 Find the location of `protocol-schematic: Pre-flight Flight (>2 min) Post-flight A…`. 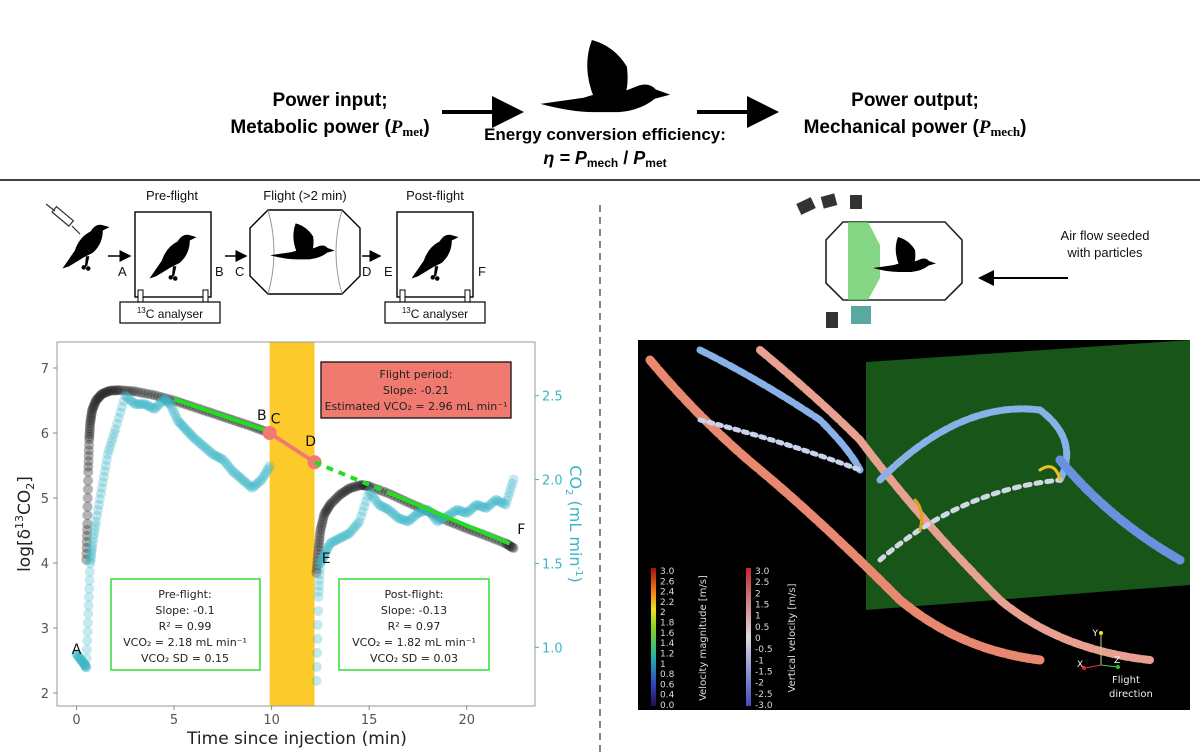

protocol-schematic: Pre-flight Flight (>2 min) Post-flight A… is located at coordinates (265, 256).